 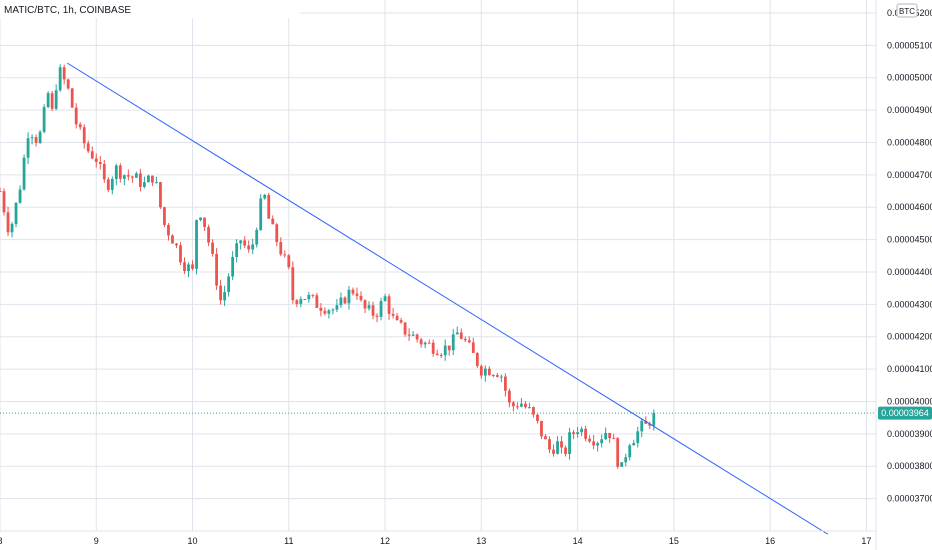 What do you see at coordinates (435, 541) in the screenshot?
I see `time-axis: 8 9 10 11 12 13 14 15 16 17` at bounding box center [435, 541].